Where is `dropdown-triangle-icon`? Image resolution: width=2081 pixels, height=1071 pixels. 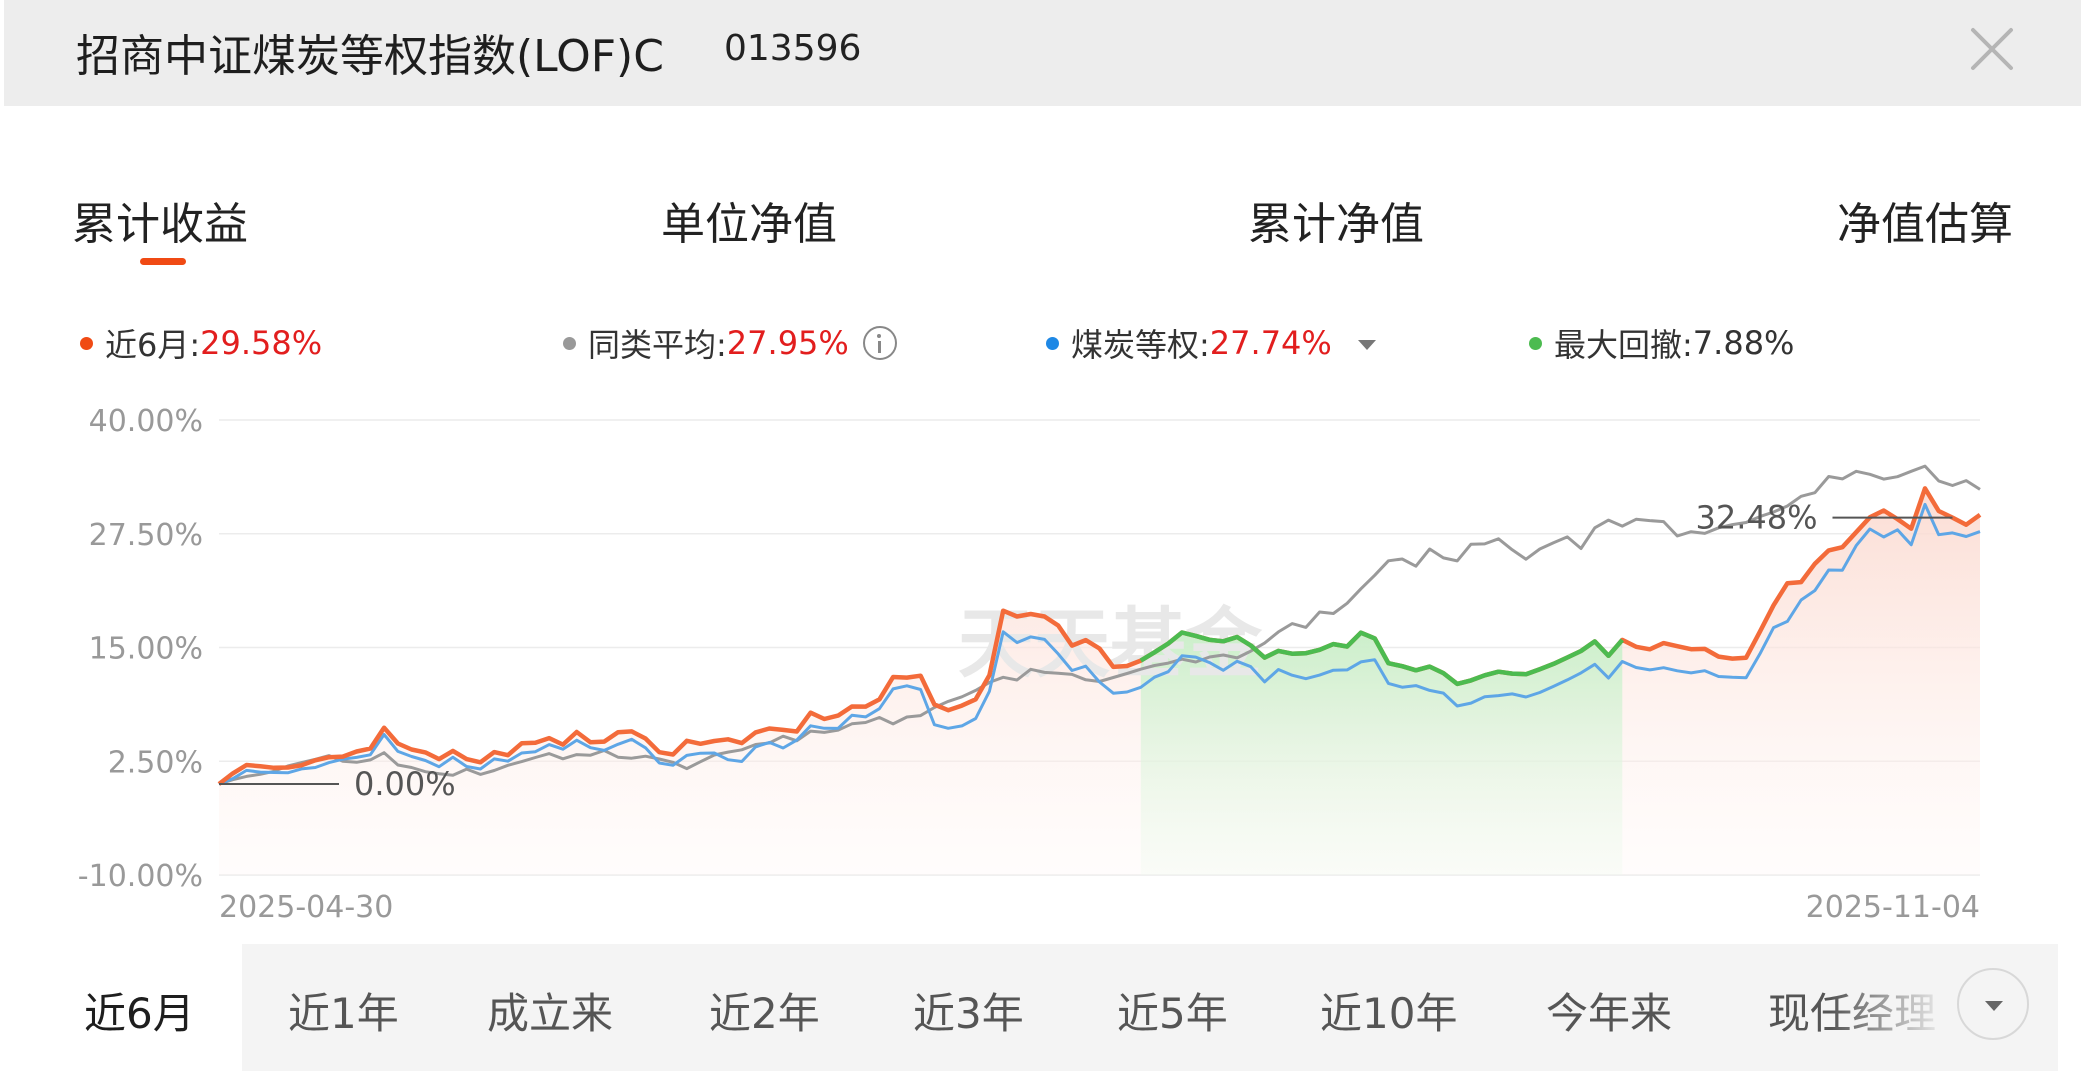
dropdown-triangle-icon is located at coordinates (1366, 345).